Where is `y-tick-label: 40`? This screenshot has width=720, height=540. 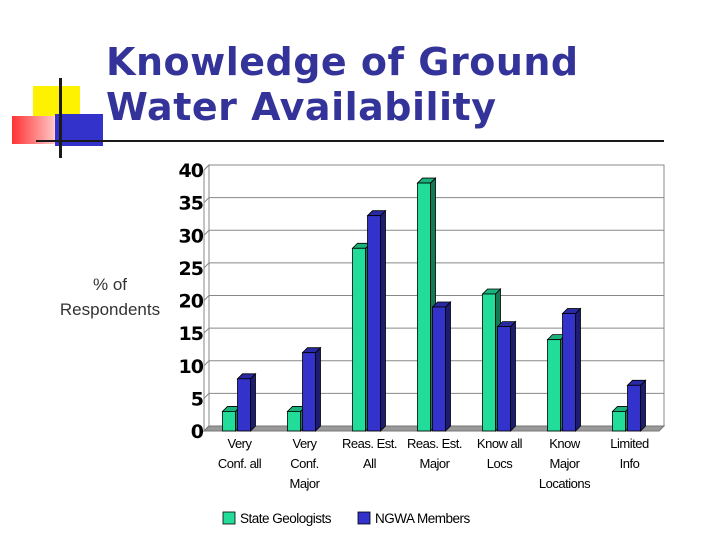 y-tick-label: 40 is located at coordinates (191, 171).